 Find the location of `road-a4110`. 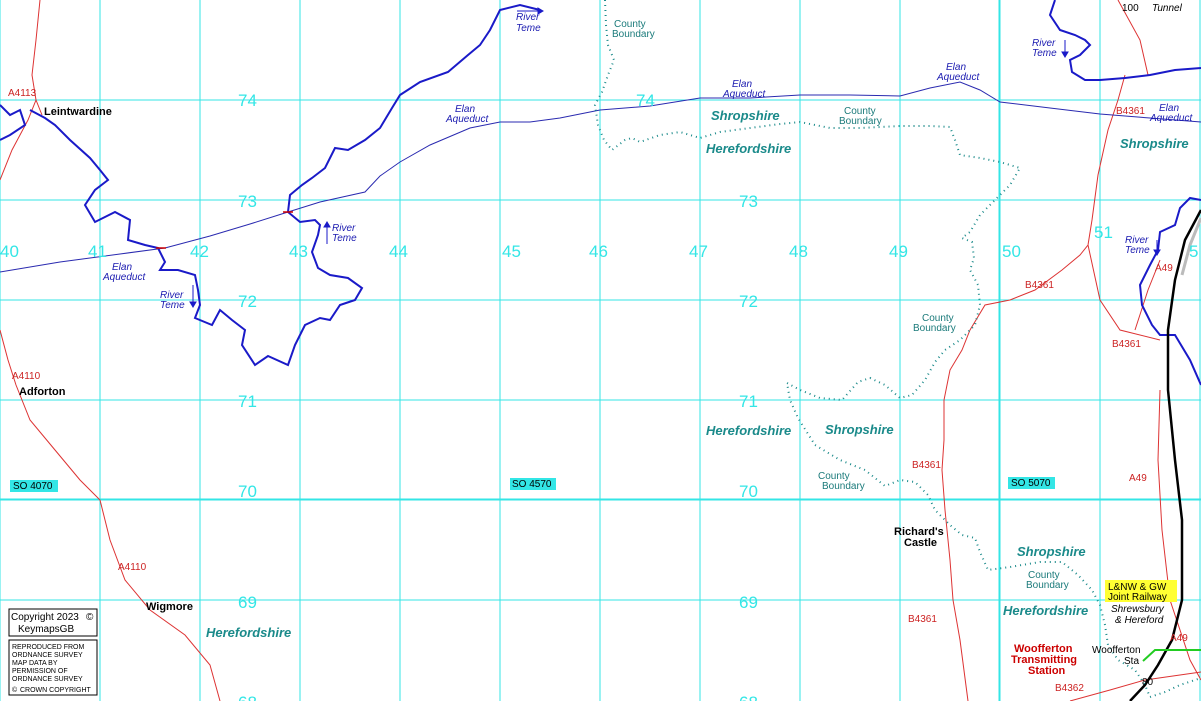

road-a4110 is located at coordinates (110, 515).